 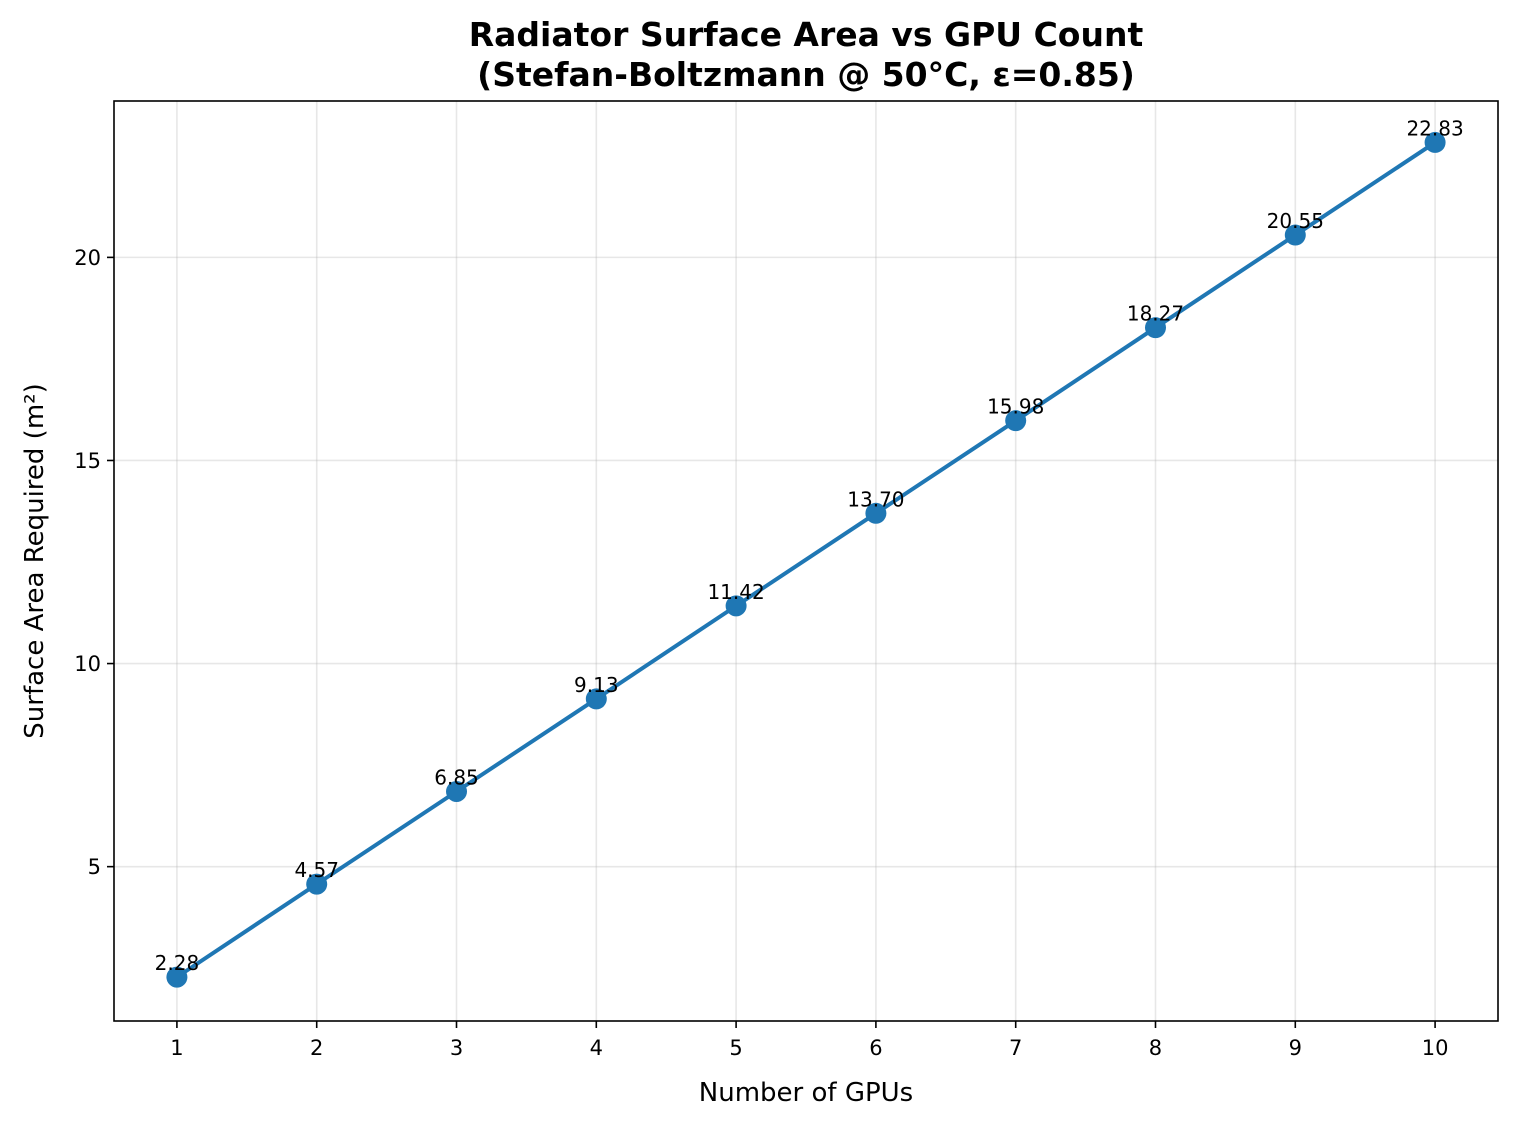 What do you see at coordinates (806, 1093) in the screenshot?
I see `x-axis-label: Number of GPUs` at bounding box center [806, 1093].